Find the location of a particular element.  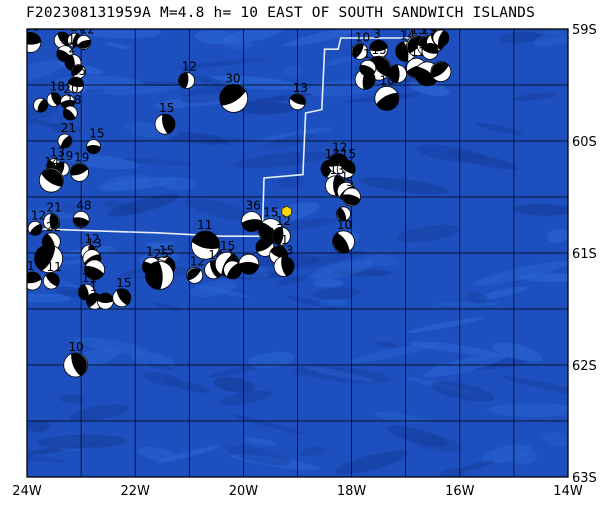

focal-mechanism: 19 is located at coordinates (79, 166).